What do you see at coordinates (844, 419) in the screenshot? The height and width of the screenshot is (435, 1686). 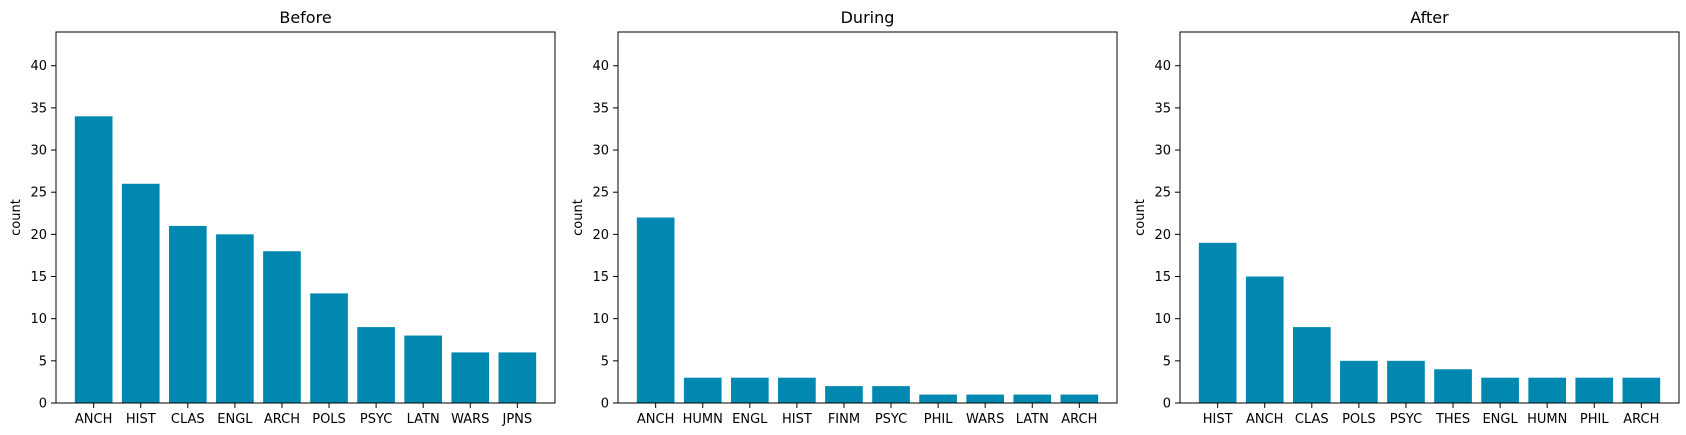 I see `x-tick-label: FINM` at bounding box center [844, 419].